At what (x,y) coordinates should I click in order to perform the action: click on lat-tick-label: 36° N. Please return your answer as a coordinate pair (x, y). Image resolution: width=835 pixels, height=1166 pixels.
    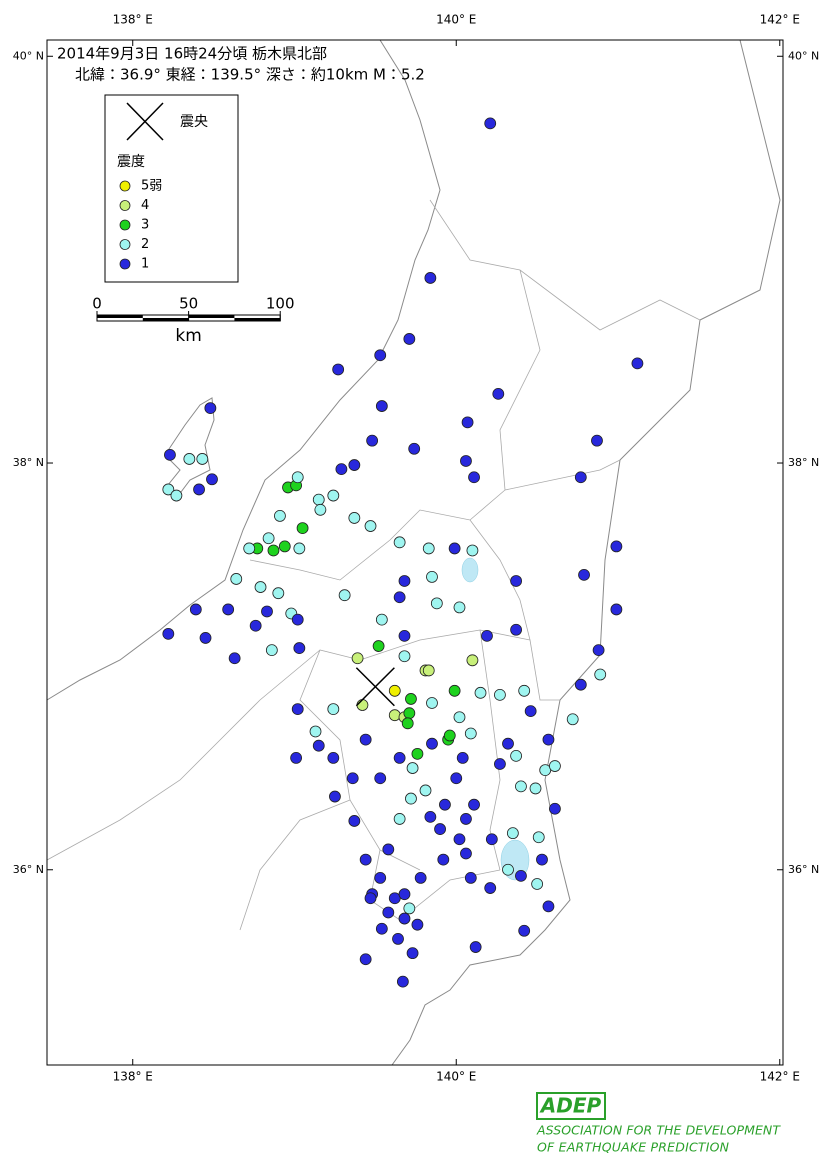
    Looking at the image, I should click on (28, 869).